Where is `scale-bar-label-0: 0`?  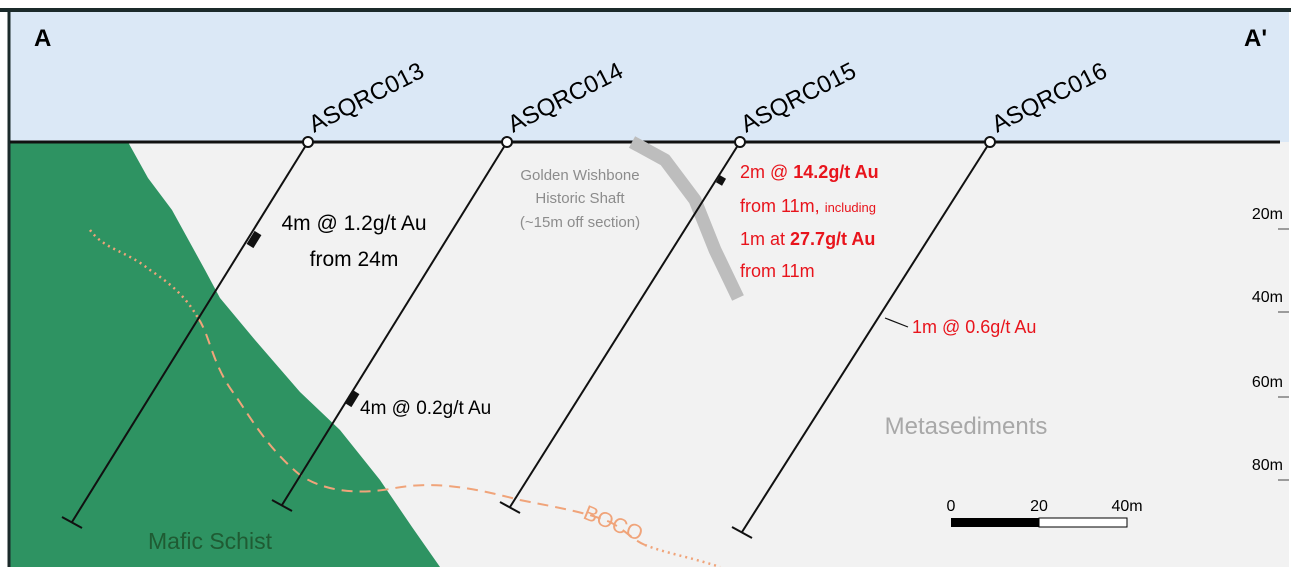
scale-bar-label-0: 0 is located at coordinates (951, 506).